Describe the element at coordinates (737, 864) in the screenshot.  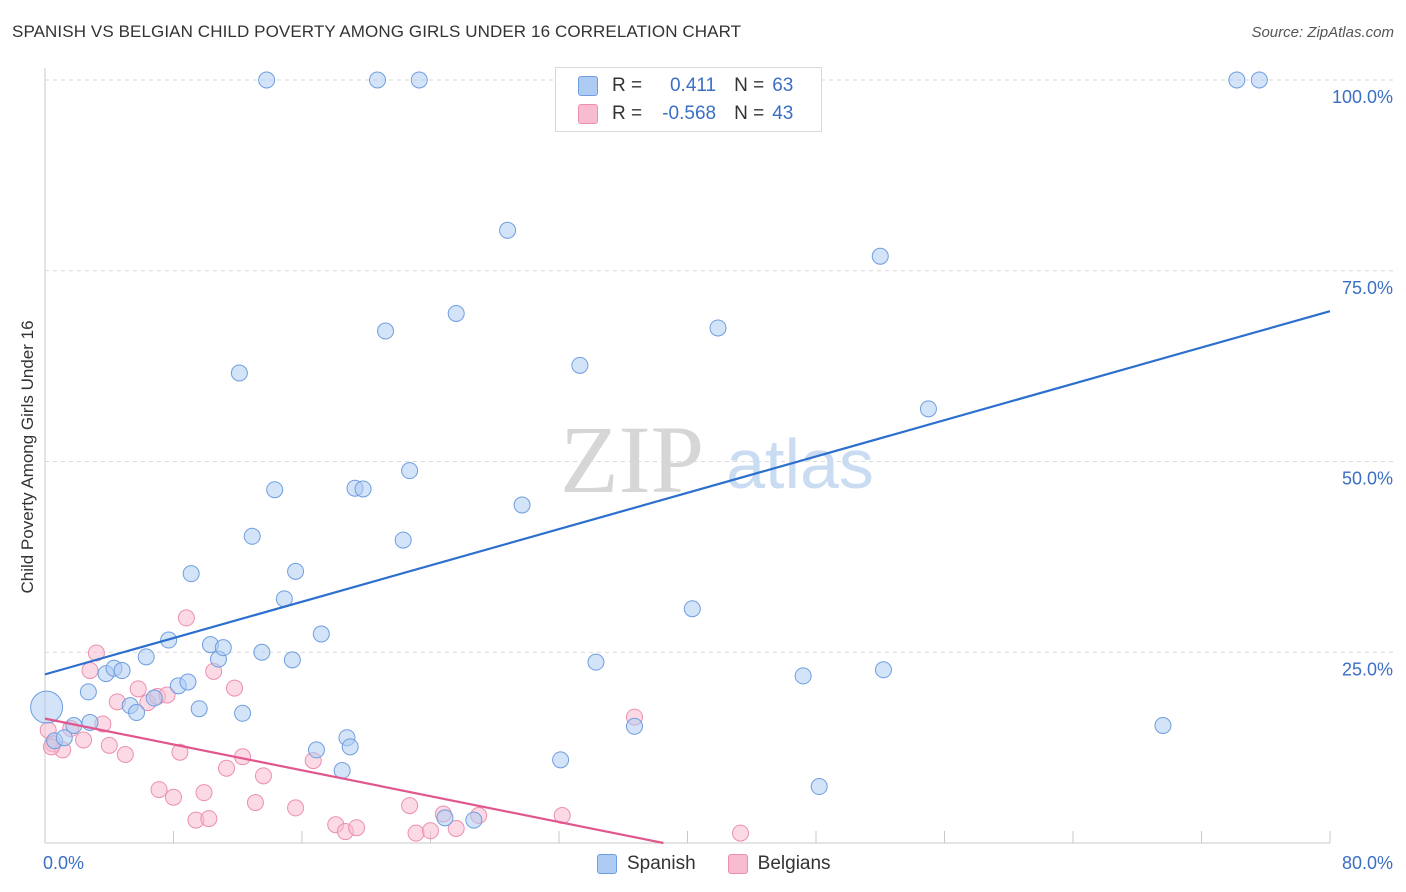
I see `belgians-legend-swatch` at that location.